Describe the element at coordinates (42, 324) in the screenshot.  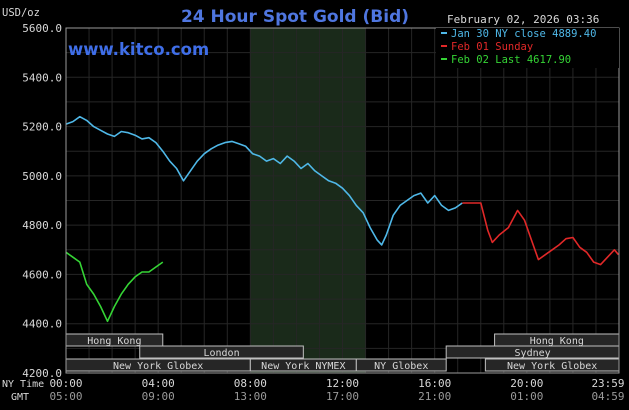
I see `y-tick-label: 4400.0` at that location.